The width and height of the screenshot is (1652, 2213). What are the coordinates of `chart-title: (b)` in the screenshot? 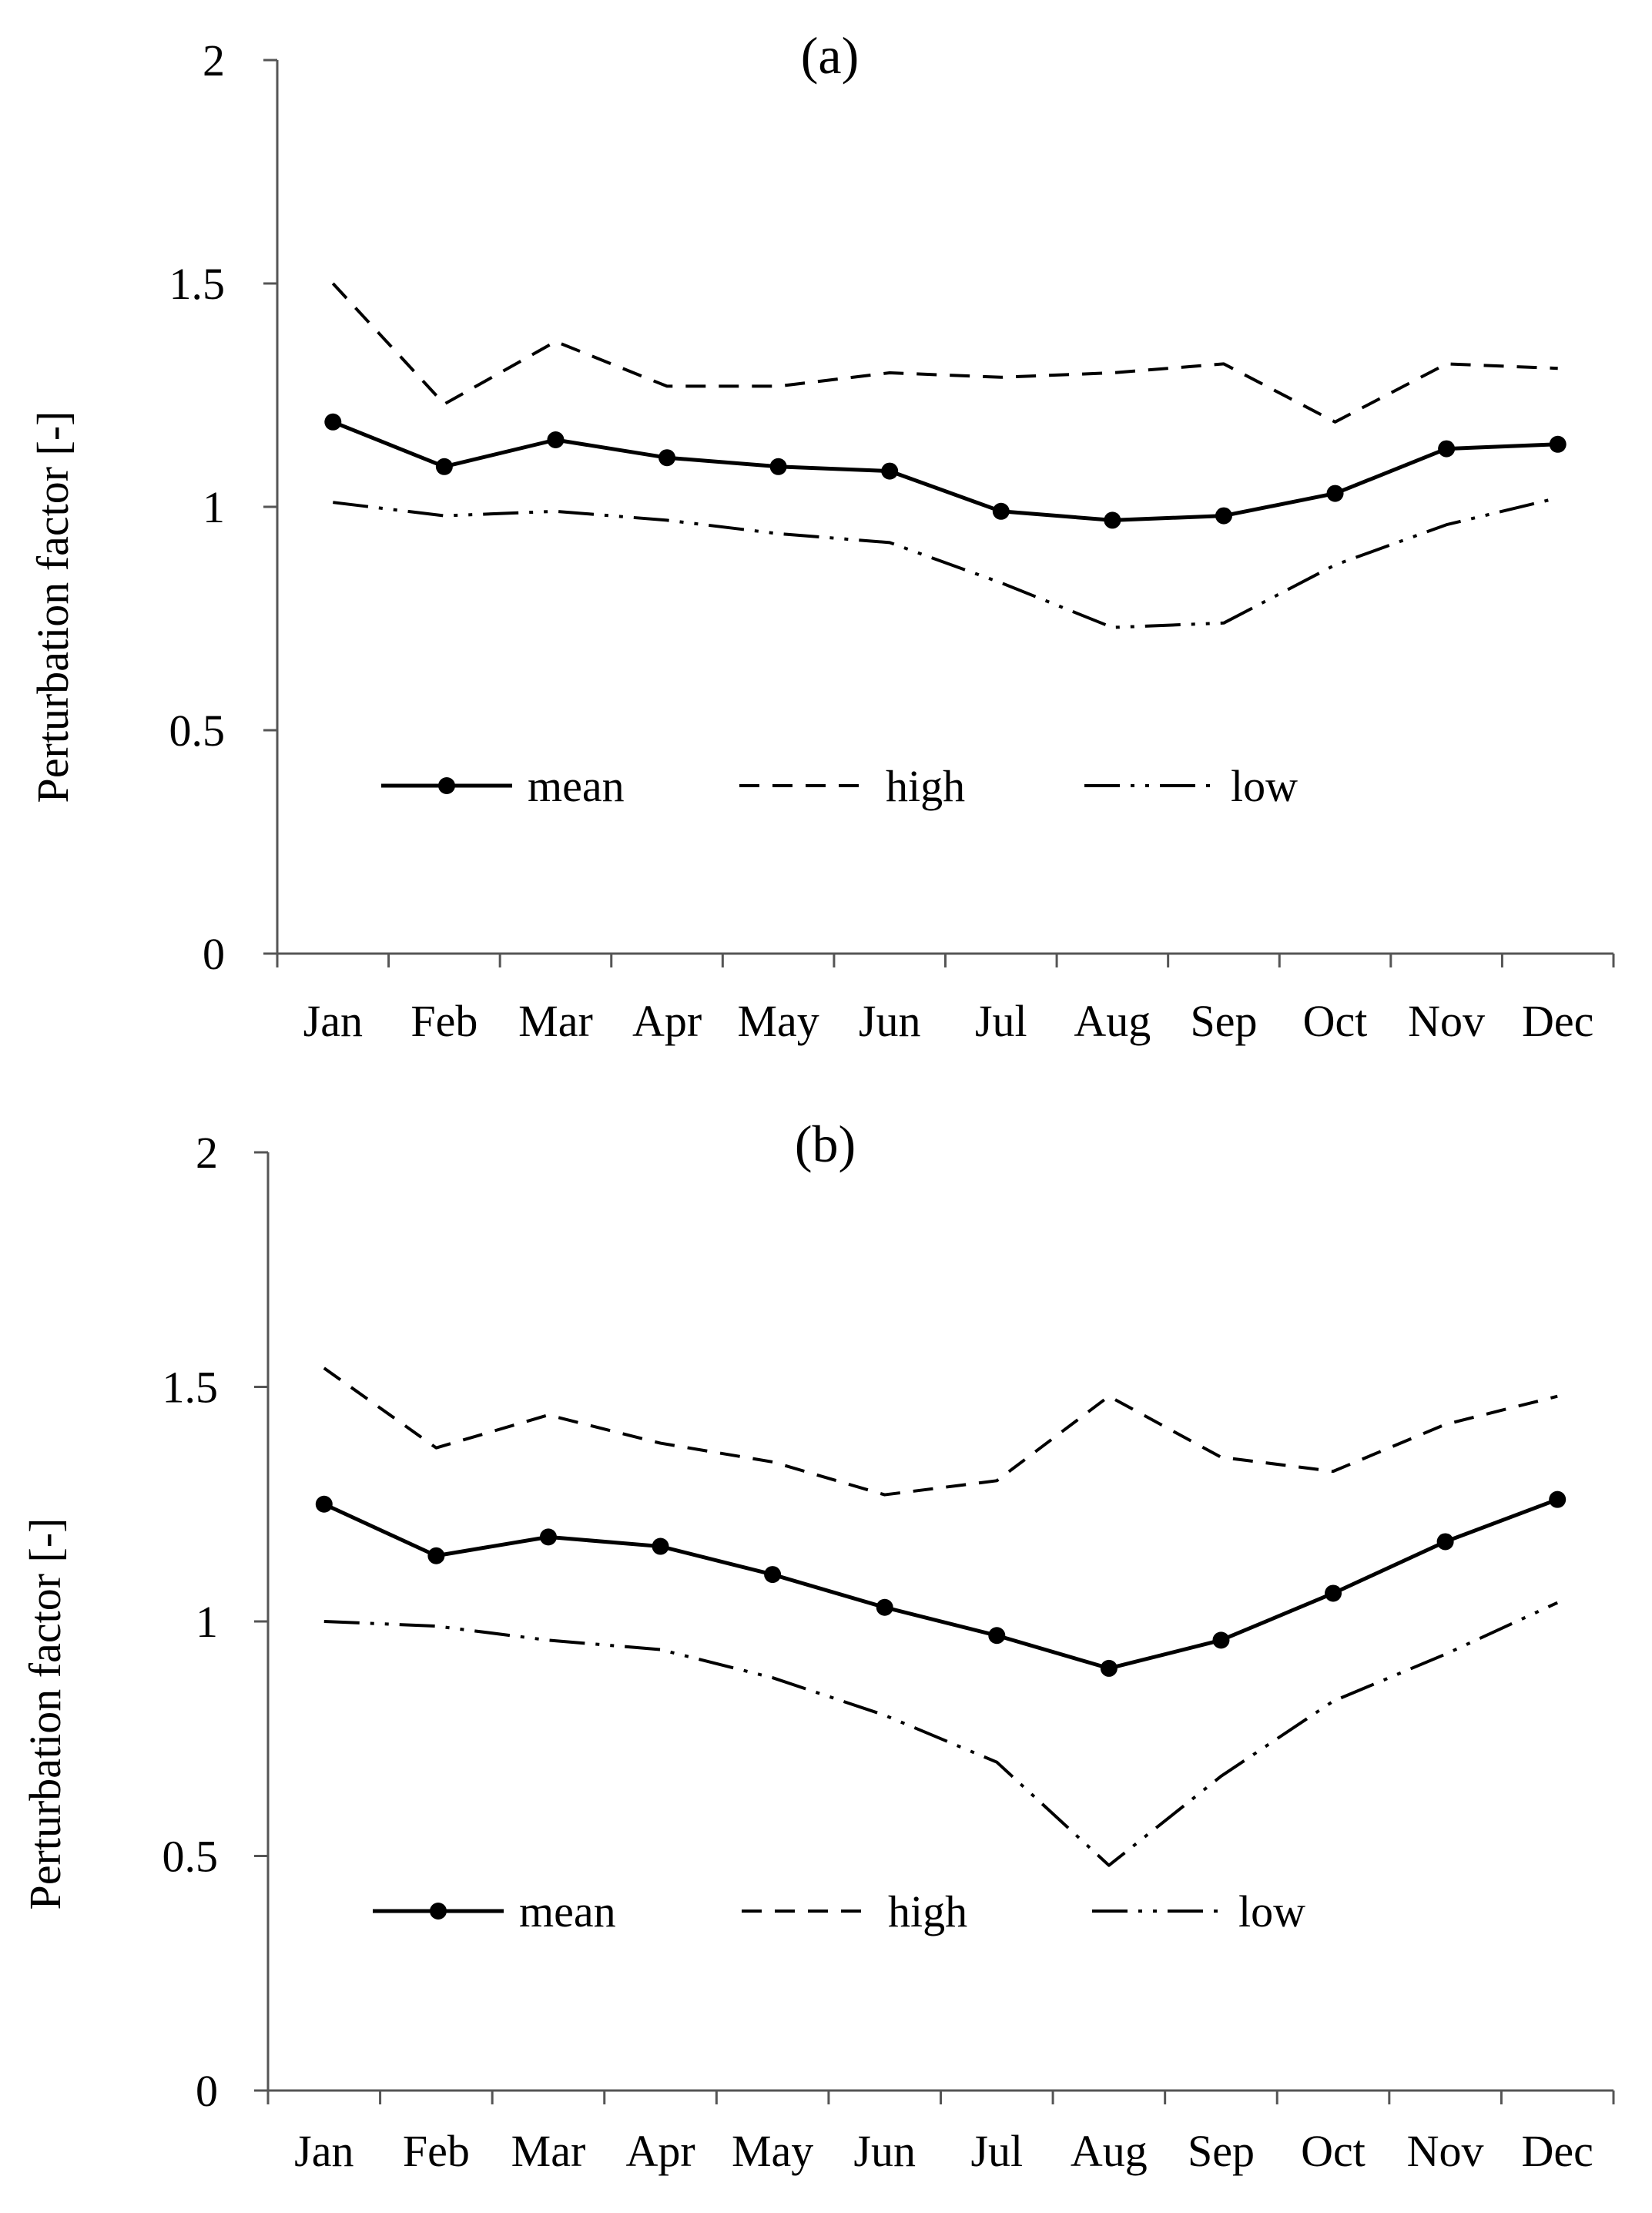 It's located at (825, 1144).